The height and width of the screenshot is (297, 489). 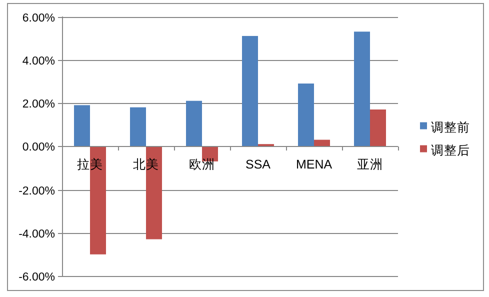 I want to click on x-tick-label: 拉美, so click(x=90, y=164).